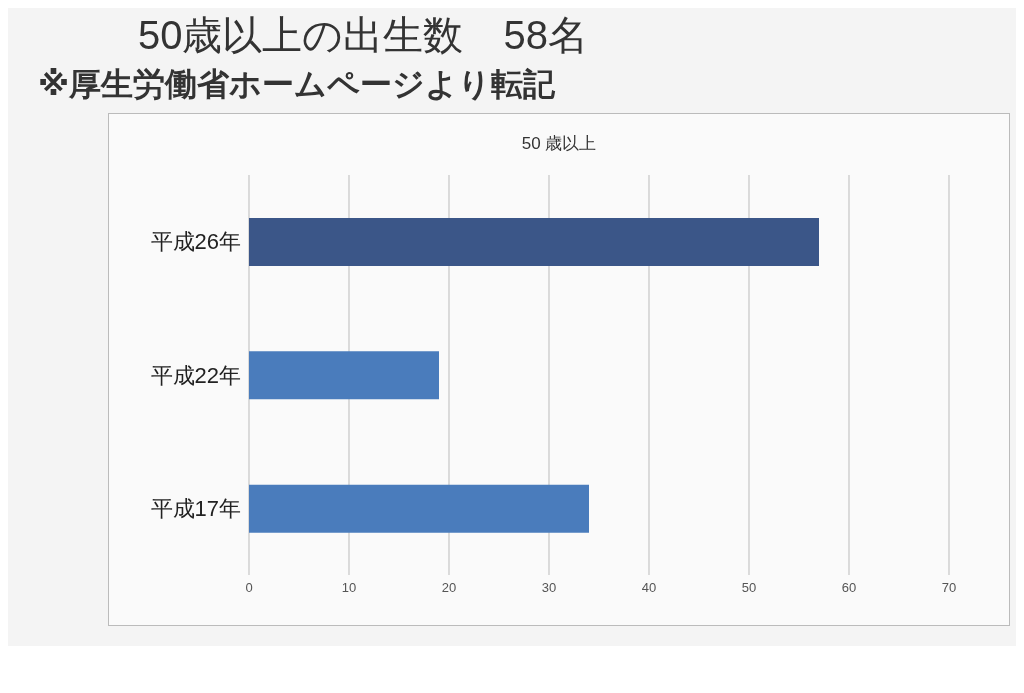 The image size is (1024, 693). Describe the element at coordinates (363, 35) in the screenshot. I see `chart-title: 50歳以上の出生数 58名` at that location.